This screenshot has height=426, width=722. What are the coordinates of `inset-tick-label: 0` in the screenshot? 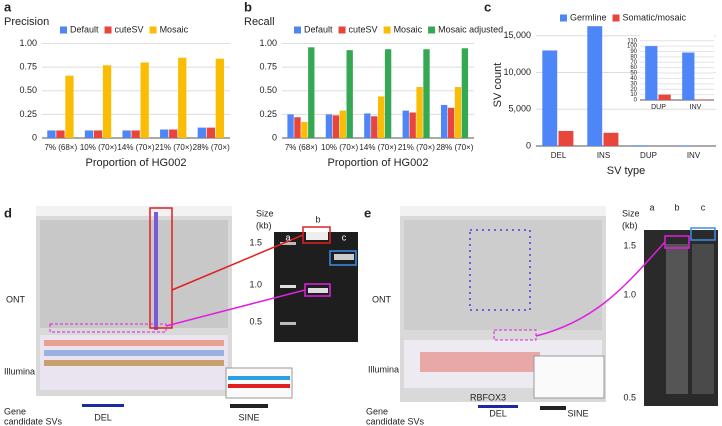 It's located at (636, 101).